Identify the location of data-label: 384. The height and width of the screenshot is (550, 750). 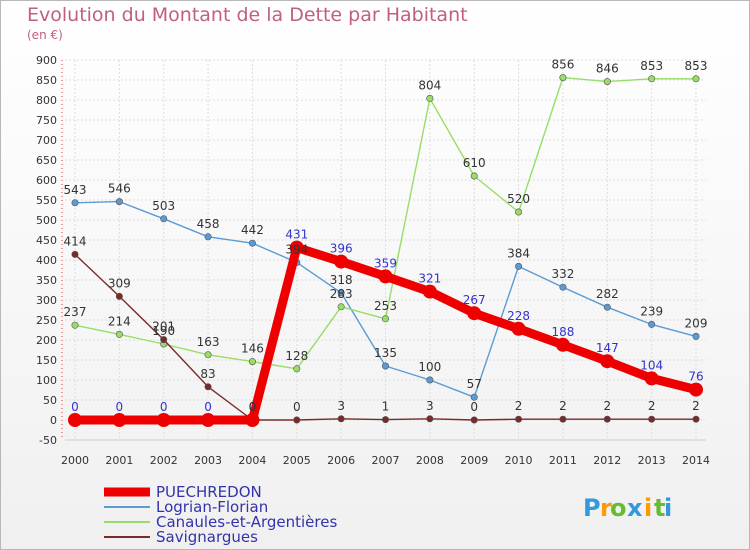
(518, 253).